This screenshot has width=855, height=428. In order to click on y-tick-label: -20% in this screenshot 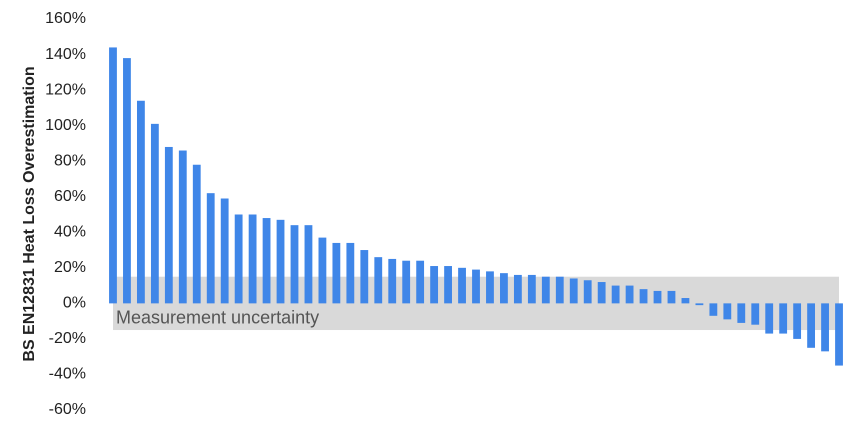, I will do `click(67, 338)`.